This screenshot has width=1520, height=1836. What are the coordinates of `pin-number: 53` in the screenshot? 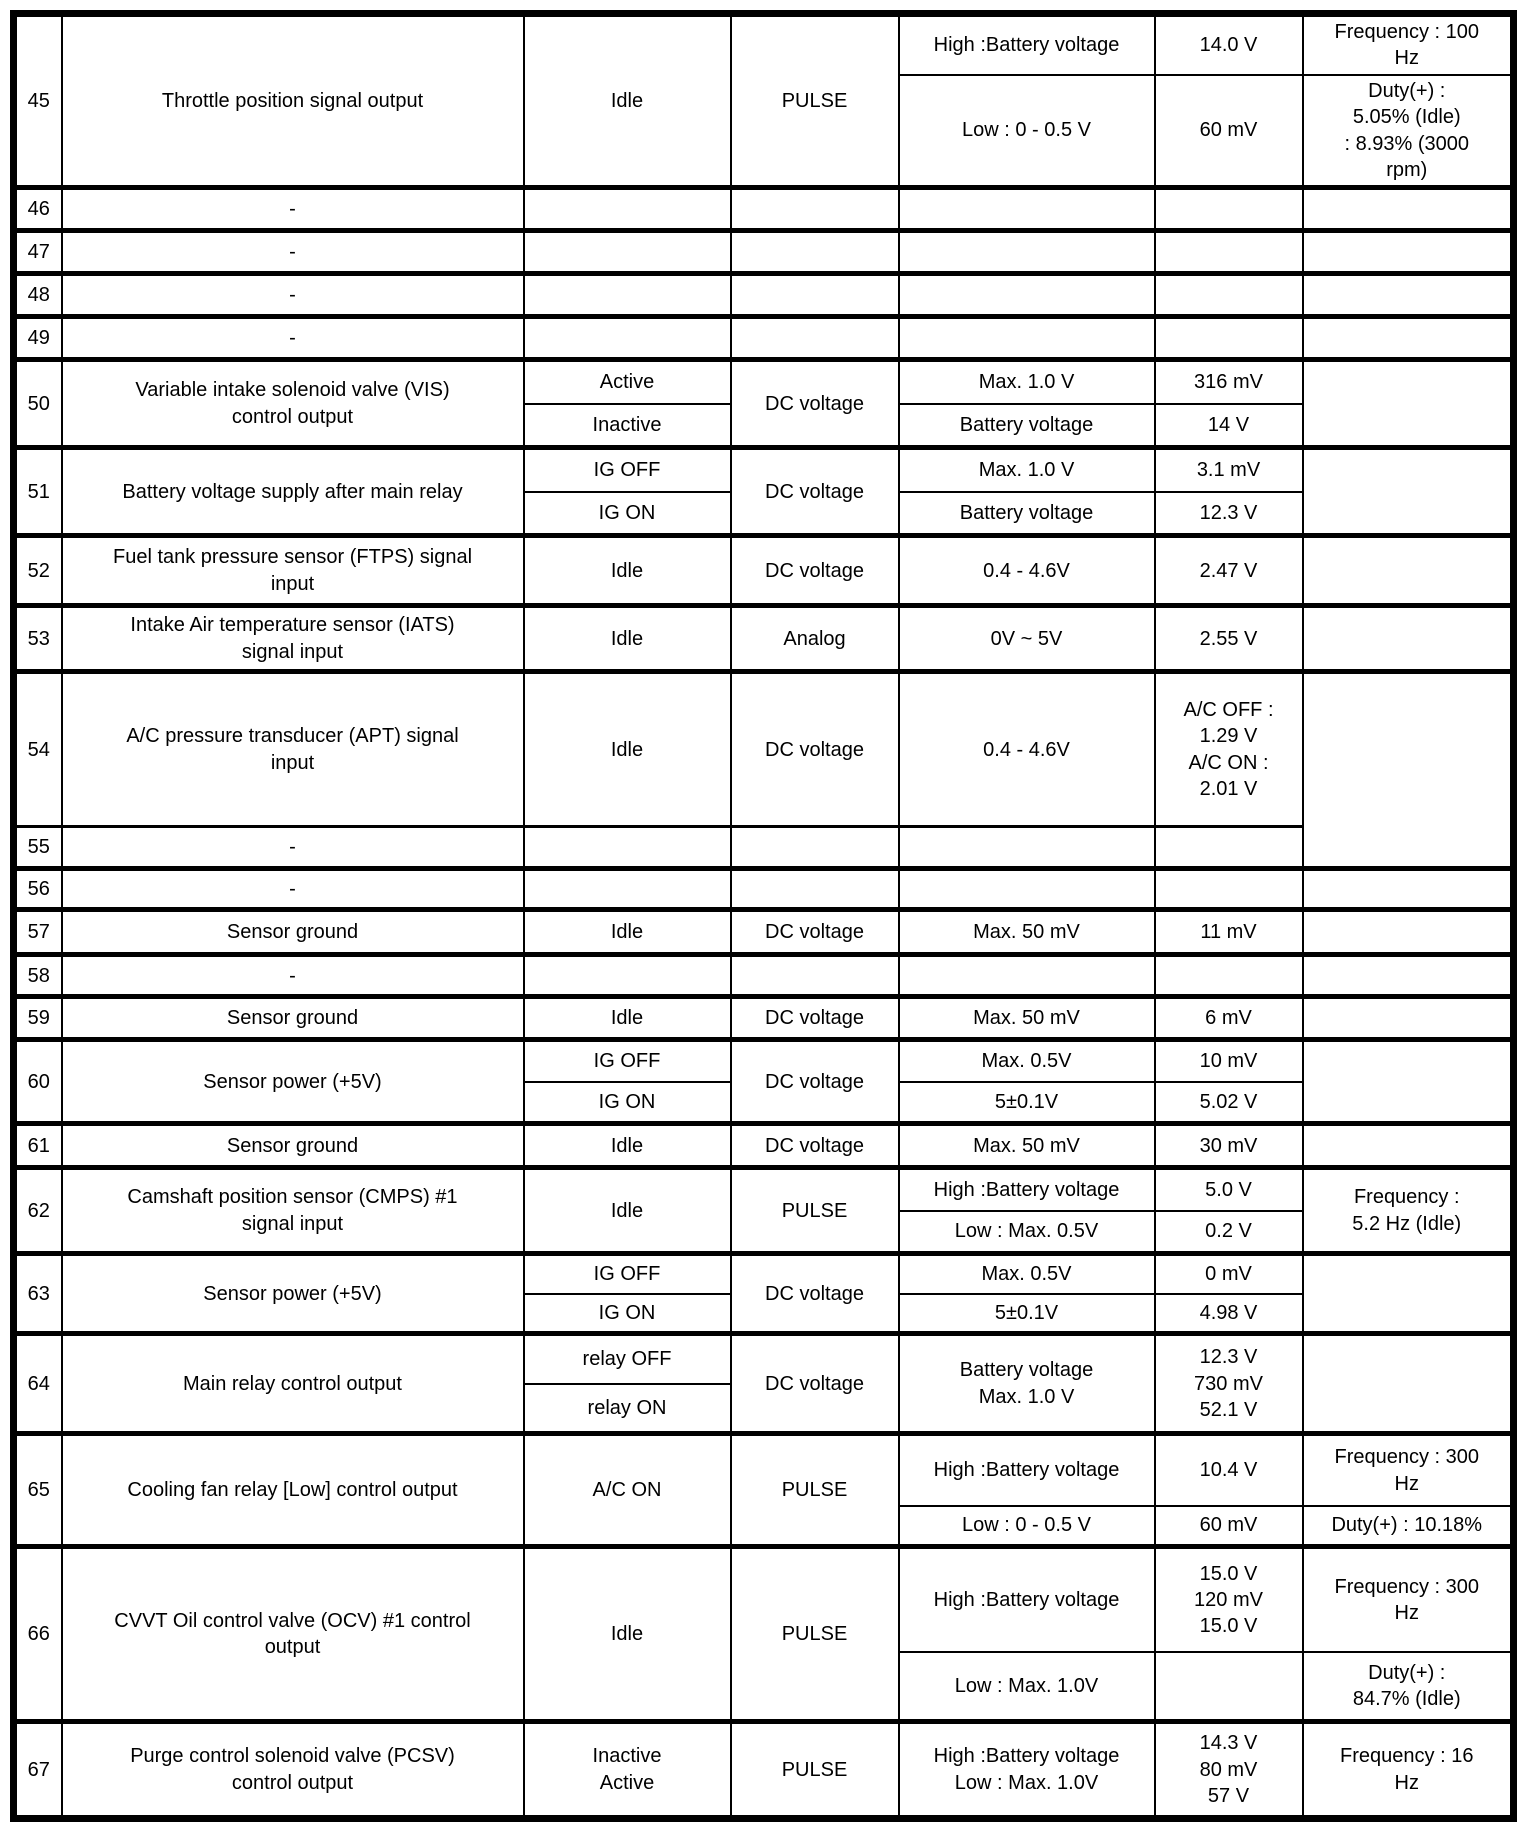 It's located at (37, 638).